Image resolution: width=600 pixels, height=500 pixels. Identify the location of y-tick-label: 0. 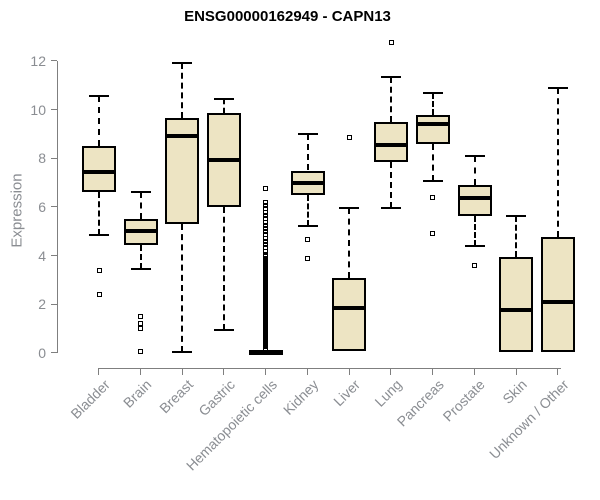
(42, 353).